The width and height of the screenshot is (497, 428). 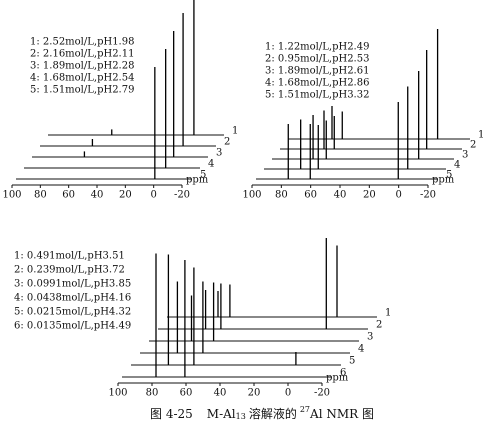 I want to click on caption-compound: M-Al, so click(x=221, y=414).